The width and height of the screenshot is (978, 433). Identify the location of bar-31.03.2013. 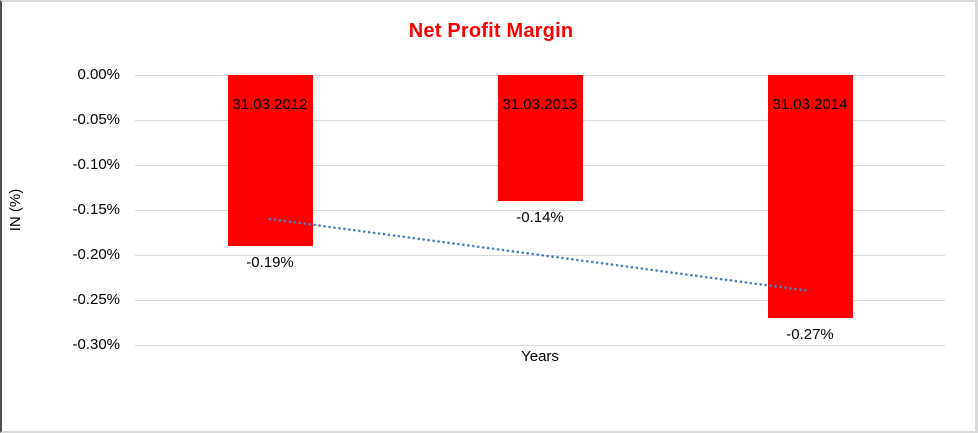
(540, 138).